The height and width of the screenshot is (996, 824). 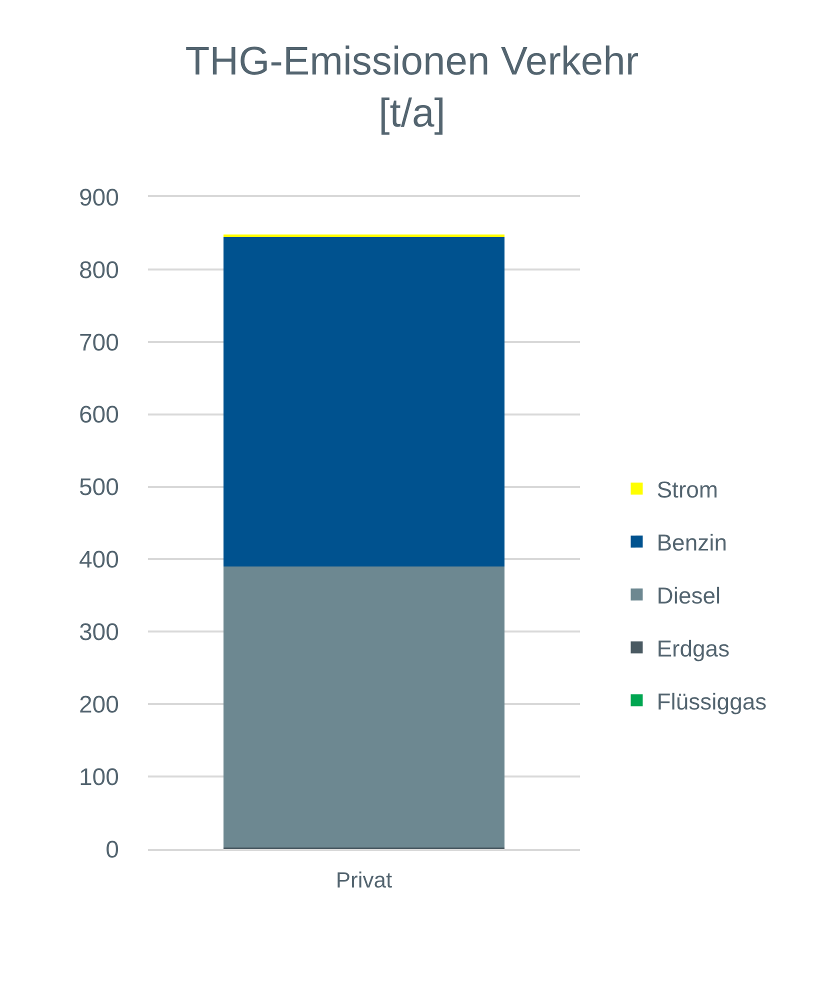 What do you see at coordinates (98, 777) in the screenshot?
I see `y-tick-label: 100` at bounding box center [98, 777].